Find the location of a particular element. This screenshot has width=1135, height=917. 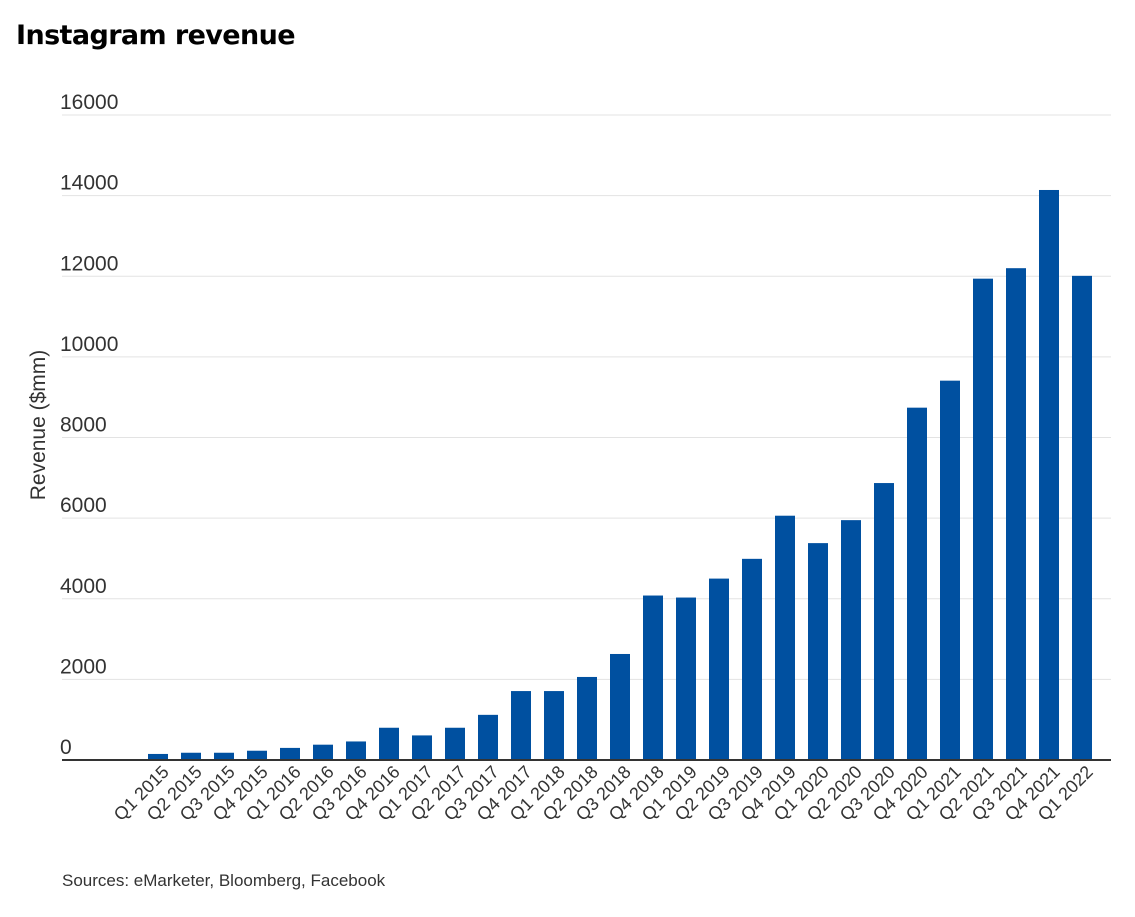

chart-title: Instagram revenue is located at coordinates (156, 35).